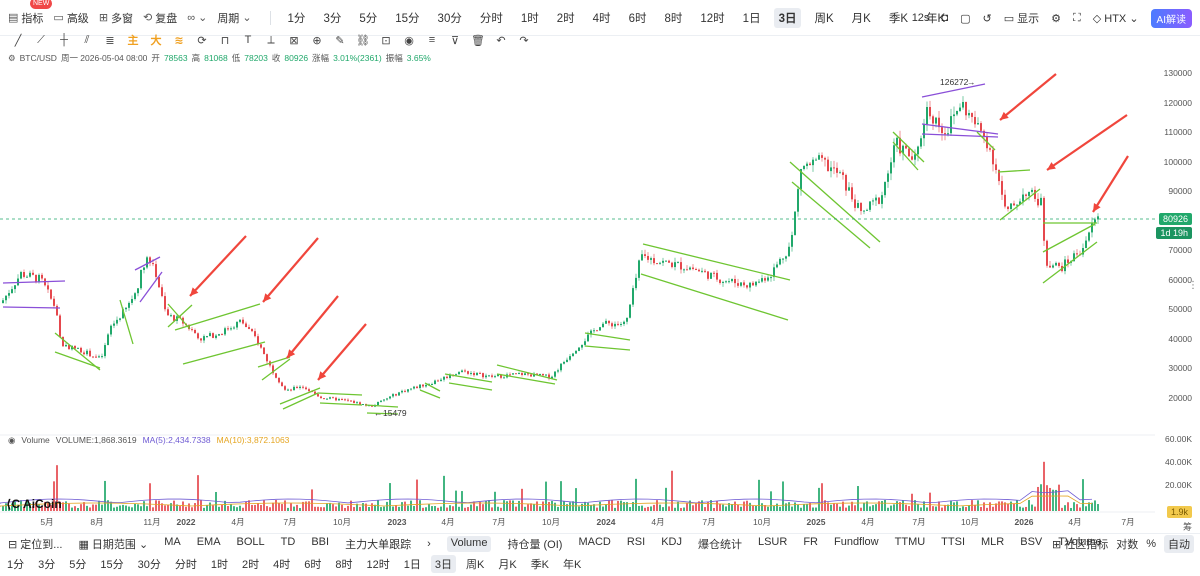 The height and width of the screenshot is (576, 1200). Describe the element at coordinates (910, 541) in the screenshot. I see `sub-indicator: TTMU` at that location.